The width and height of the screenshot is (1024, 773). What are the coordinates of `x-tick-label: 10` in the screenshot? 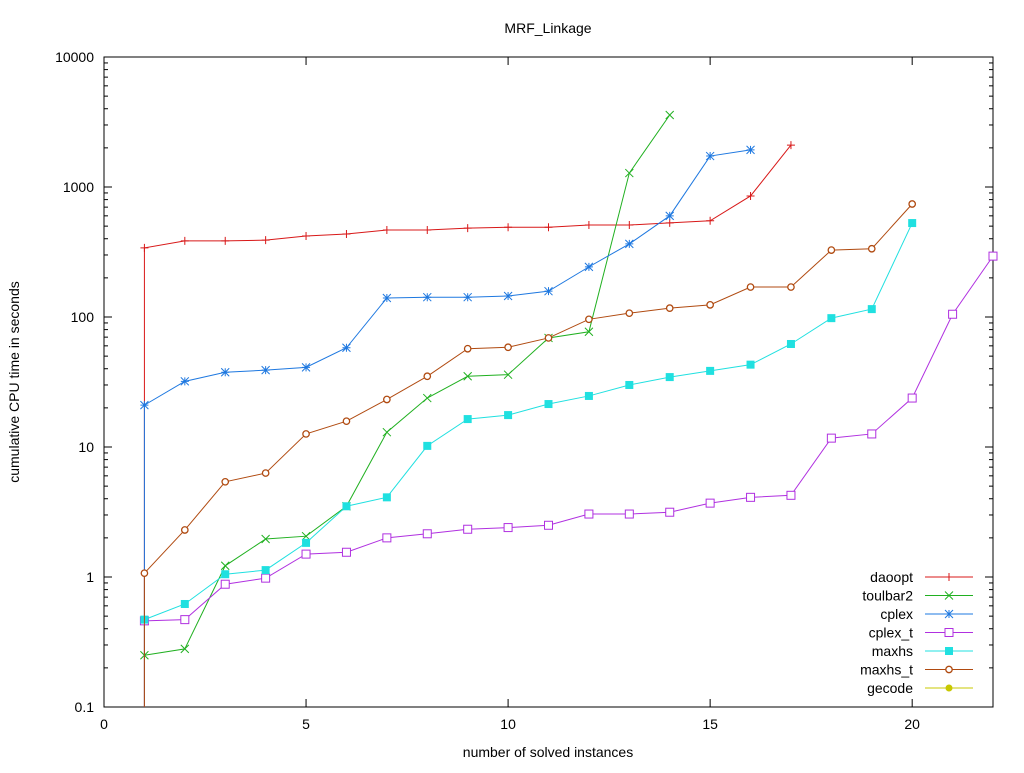 It's located at (508, 724).